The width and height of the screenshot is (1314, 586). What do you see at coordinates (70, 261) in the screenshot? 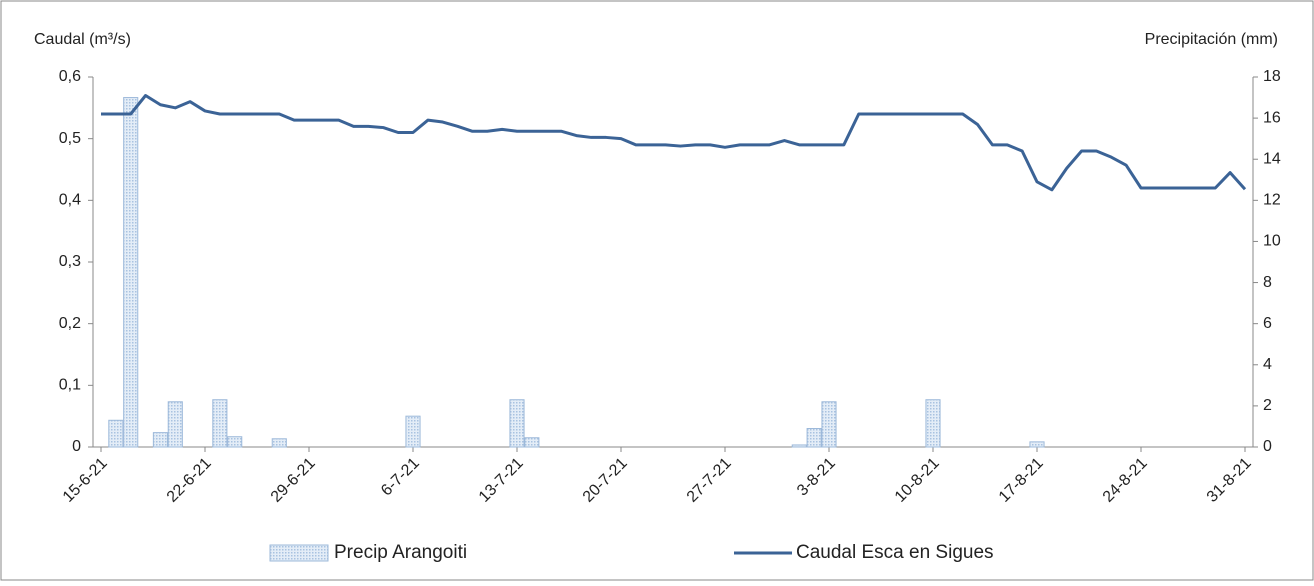
I see `y-tick-label: 0,3` at bounding box center [70, 261].